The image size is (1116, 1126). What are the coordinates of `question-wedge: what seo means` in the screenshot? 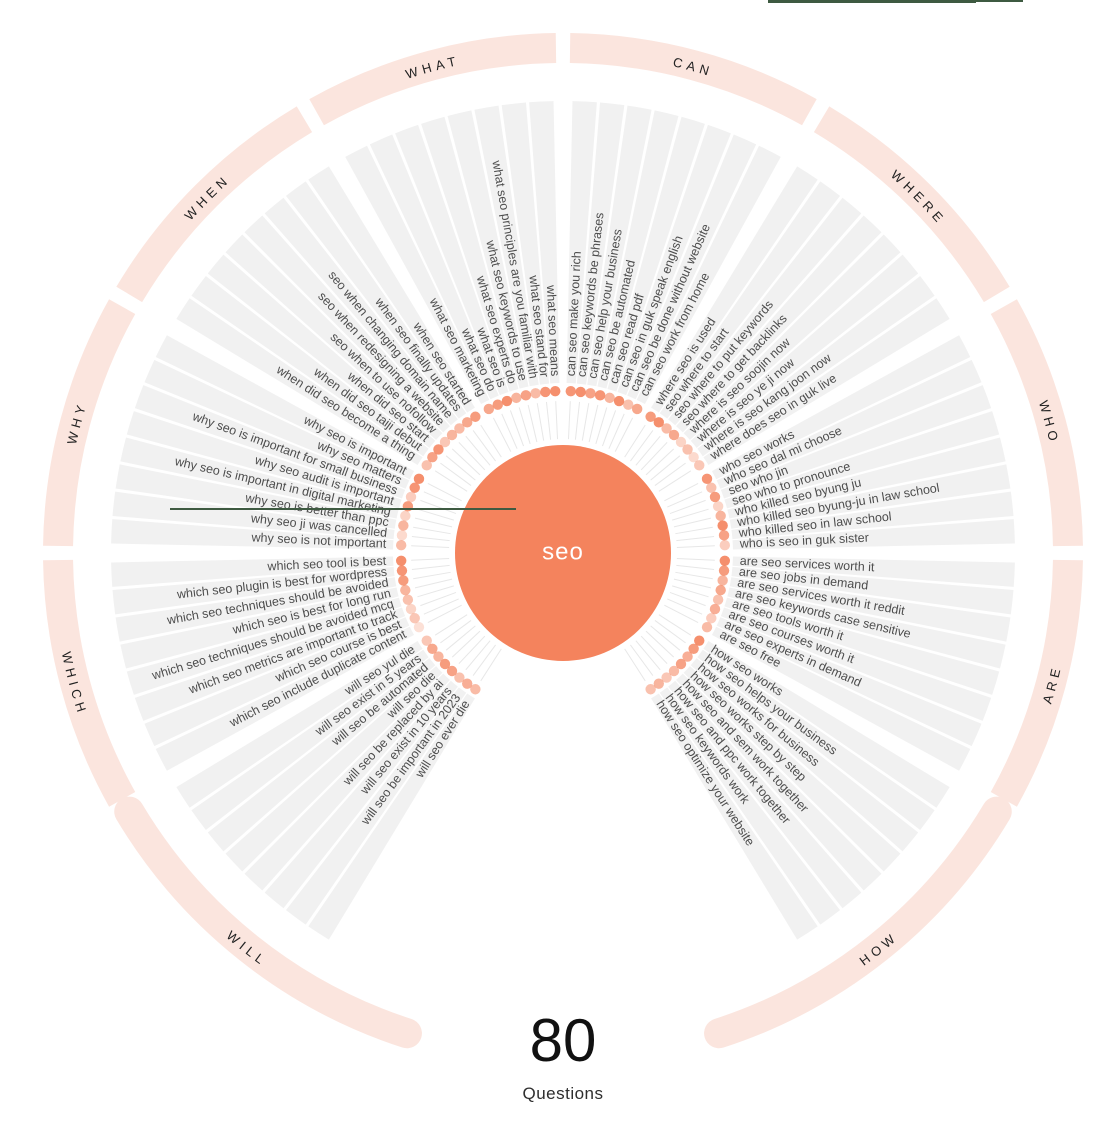 It's located at (545, 270).